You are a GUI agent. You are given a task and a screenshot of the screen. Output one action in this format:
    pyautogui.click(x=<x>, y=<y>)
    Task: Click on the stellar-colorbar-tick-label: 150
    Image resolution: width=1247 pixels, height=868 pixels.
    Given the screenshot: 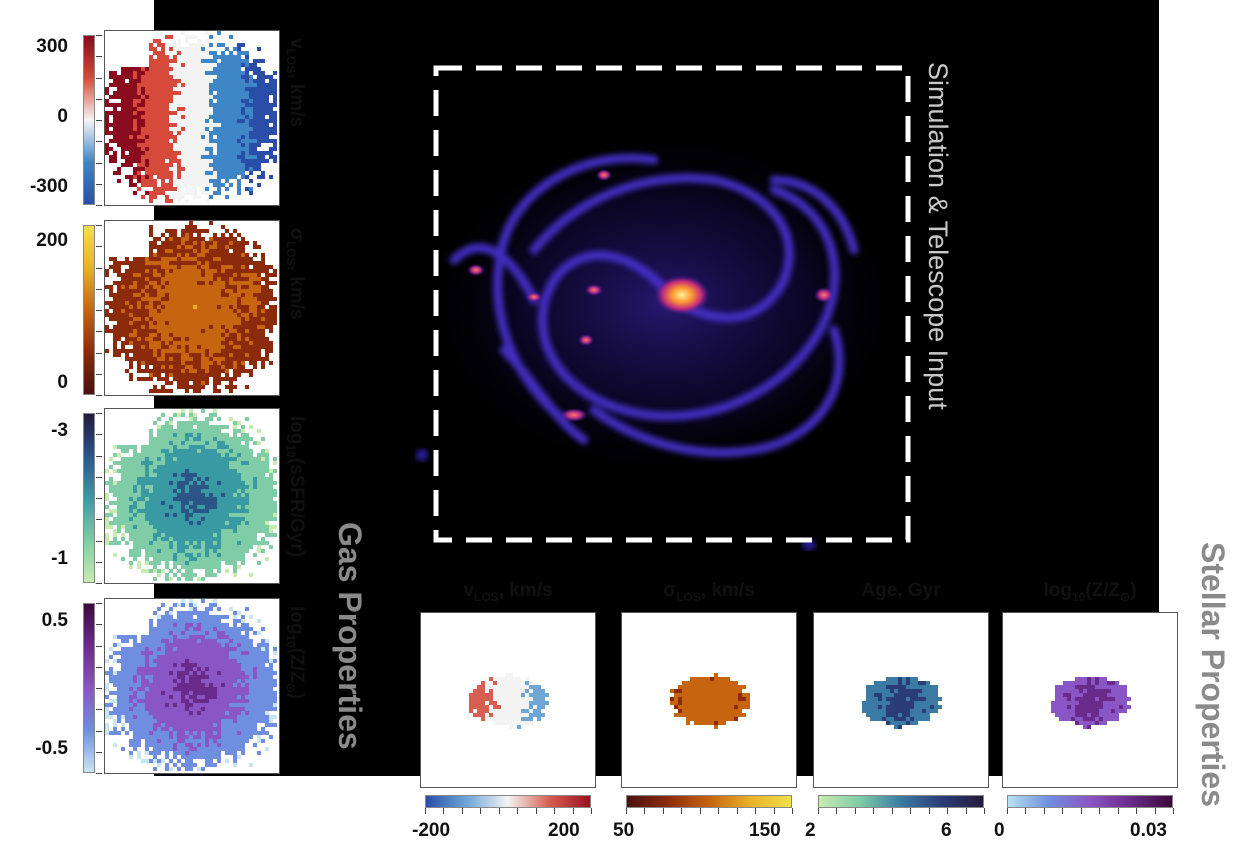 What is the action you would take?
    pyautogui.click(x=765, y=830)
    